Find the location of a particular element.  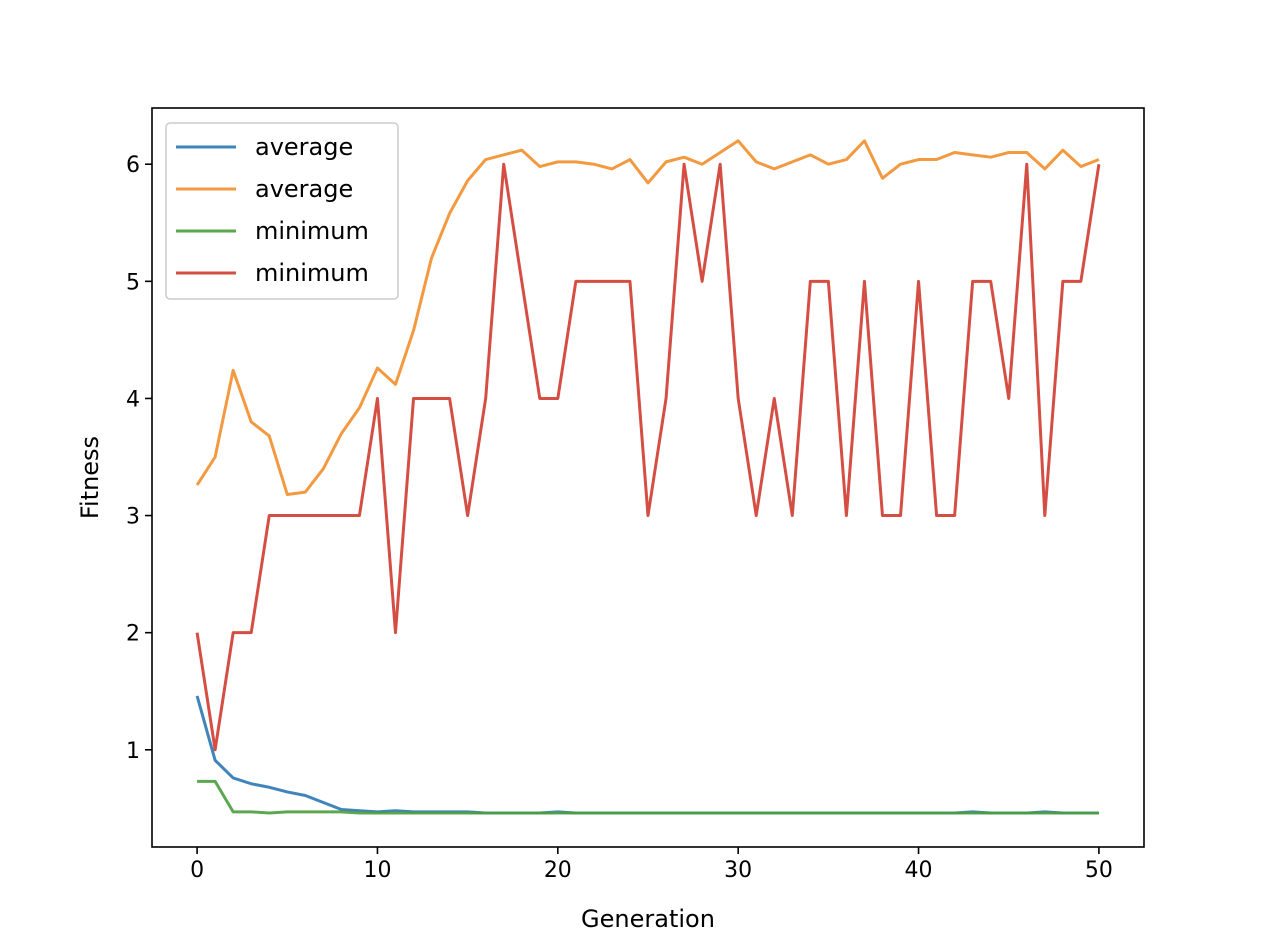

x-axis-label: Generation is located at coordinates (648, 919).